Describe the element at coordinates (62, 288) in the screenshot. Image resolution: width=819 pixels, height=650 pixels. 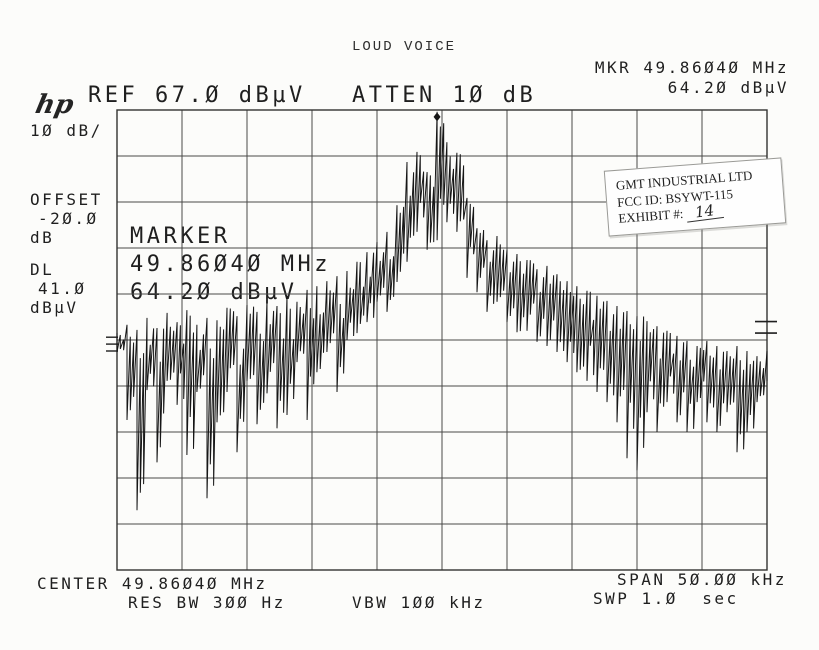
I see `display-line-value: 41.Ø` at that location.